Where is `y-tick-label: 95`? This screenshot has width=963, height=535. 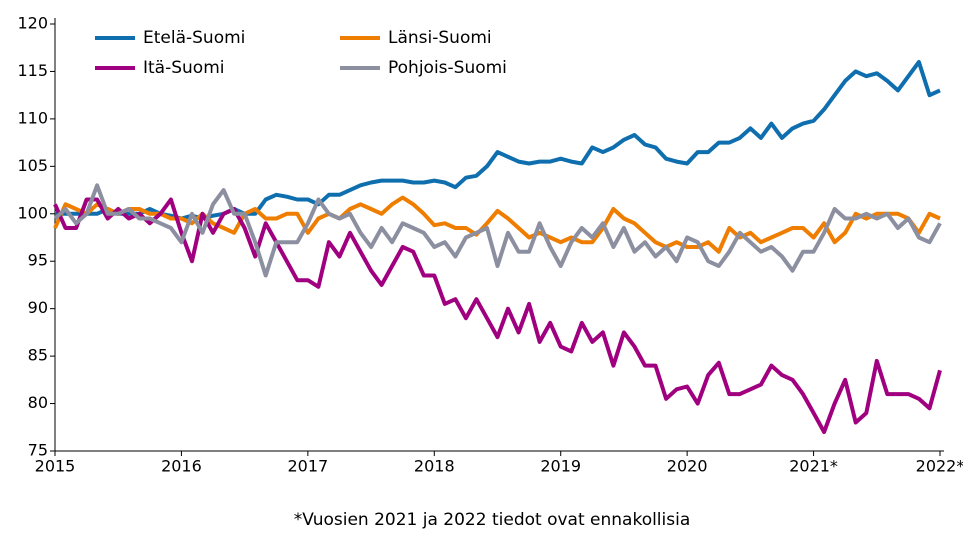 y-tick-label: 95 is located at coordinates (38, 260).